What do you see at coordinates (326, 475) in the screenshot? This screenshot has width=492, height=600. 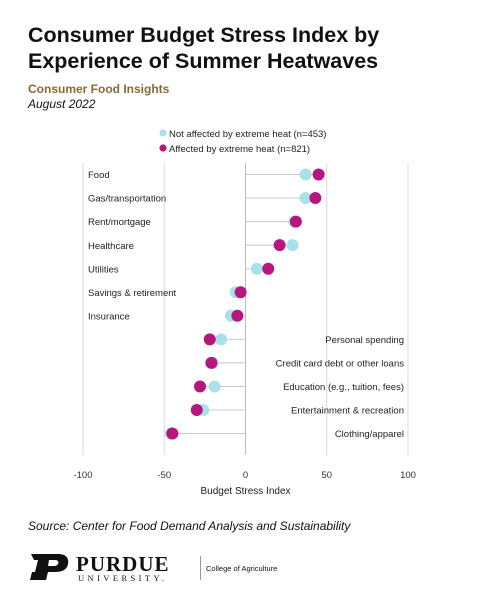 I see `x-tick-label: 50` at bounding box center [326, 475].